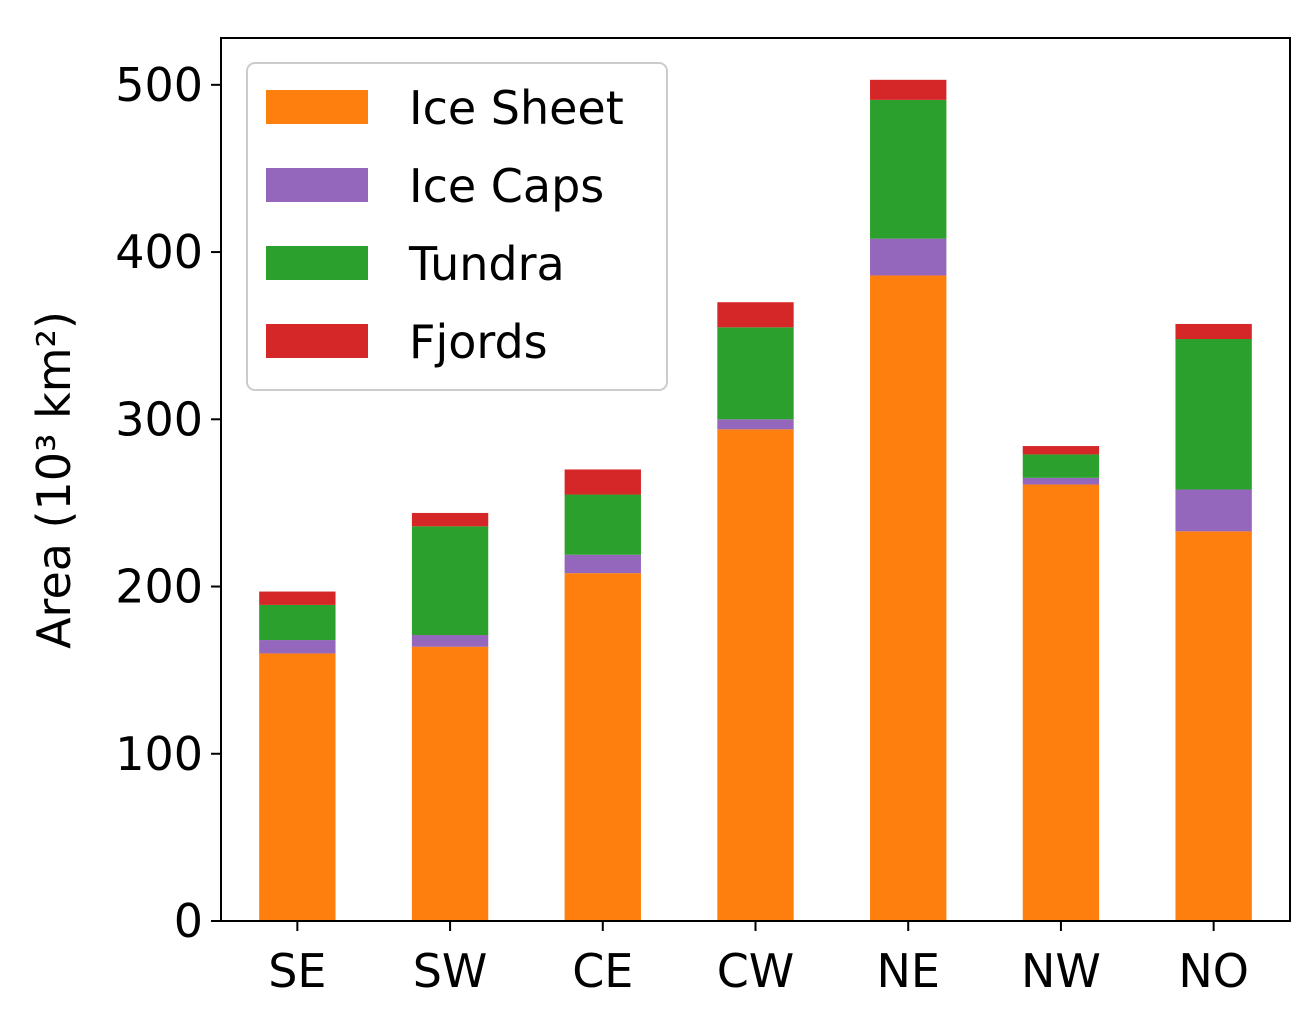 Image resolution: width=1310 pixels, height=1035 pixels. I want to click on legend-swatch-ice-sheet, so click(317, 107).